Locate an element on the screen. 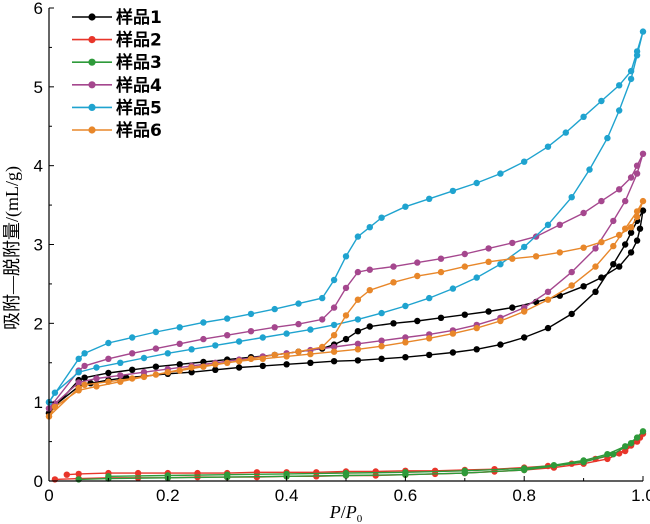 Image resolution: width=650 pixels, height=524 pixels. y-axis-title: 吸附—脱附量/(mL/g) is located at coordinates (12, 248).